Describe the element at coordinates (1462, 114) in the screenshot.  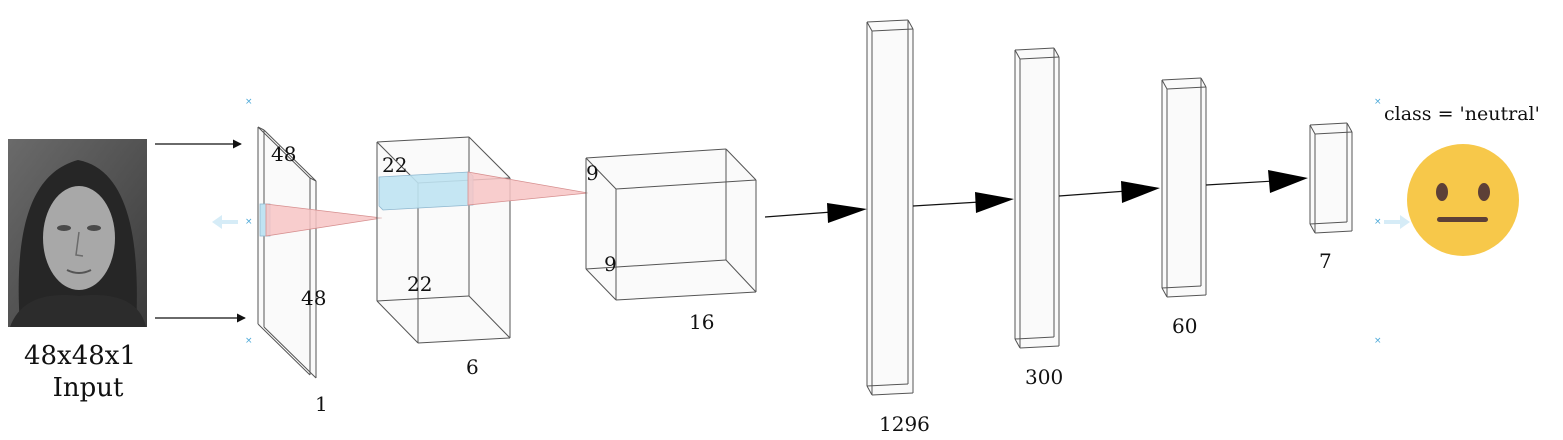
I see `output-class-label: class = 'neutral'` at that location.